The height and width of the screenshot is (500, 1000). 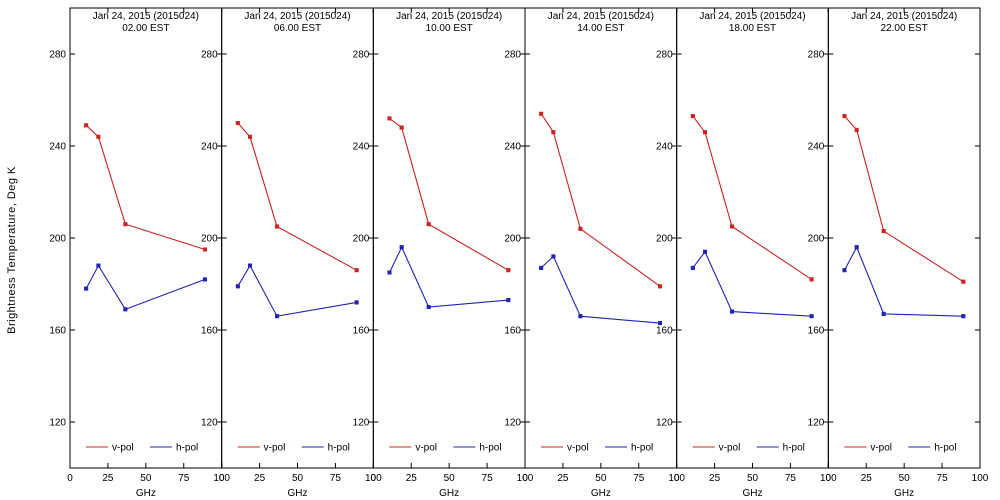 I want to click on y-axis-title: Brightness Temperature, Deg K, so click(x=12, y=250).